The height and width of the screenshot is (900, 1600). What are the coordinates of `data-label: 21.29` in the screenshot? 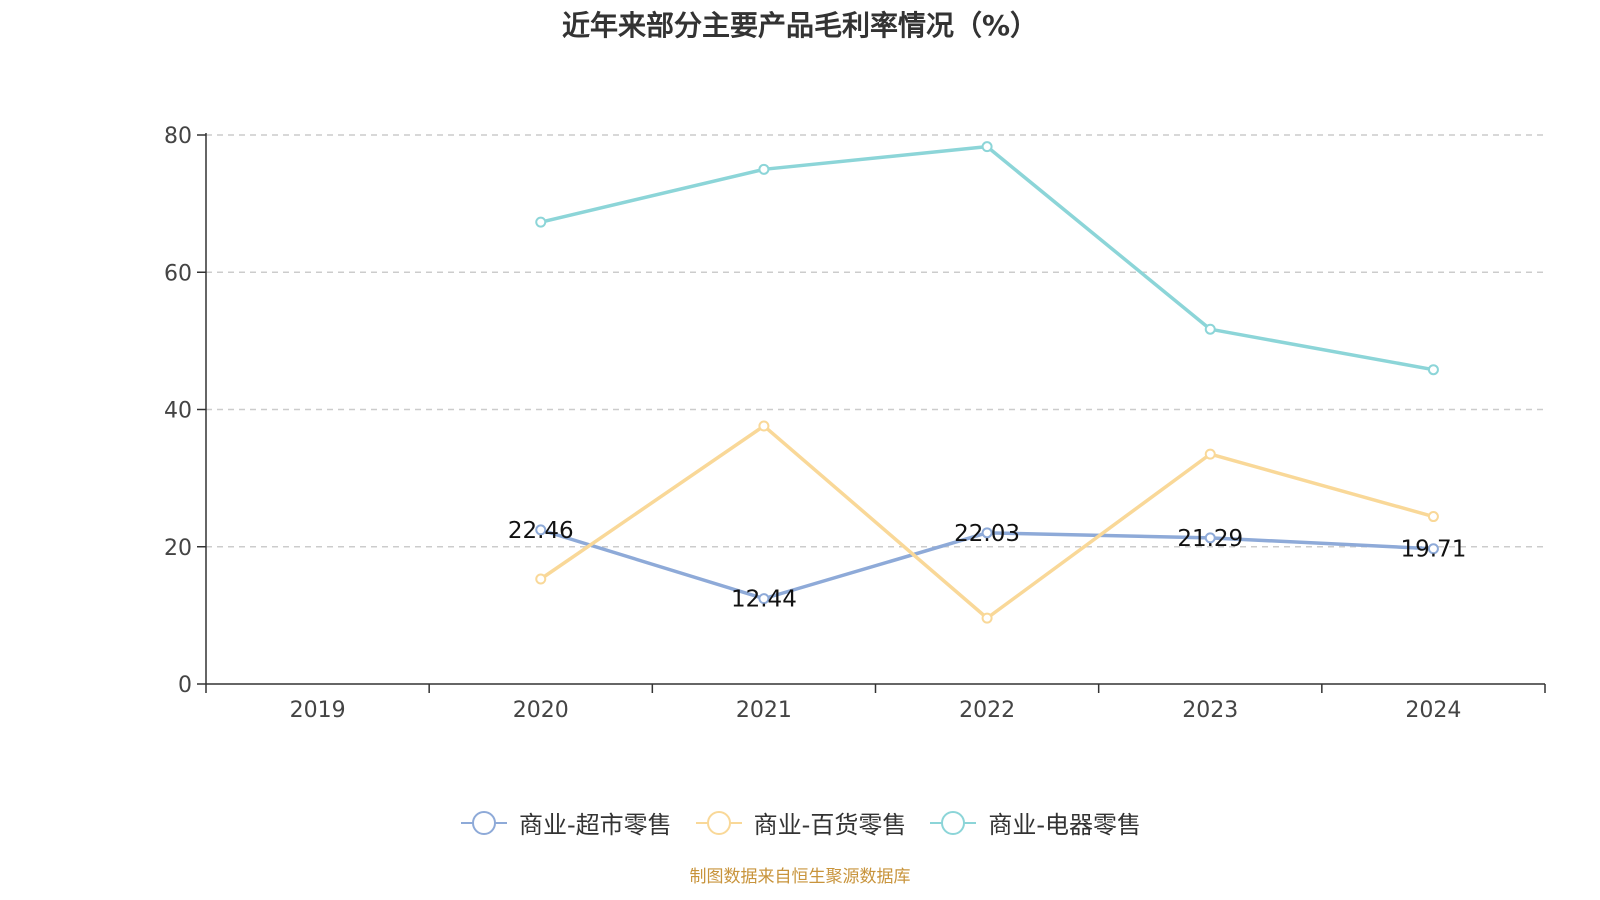 It's located at (1210, 539).